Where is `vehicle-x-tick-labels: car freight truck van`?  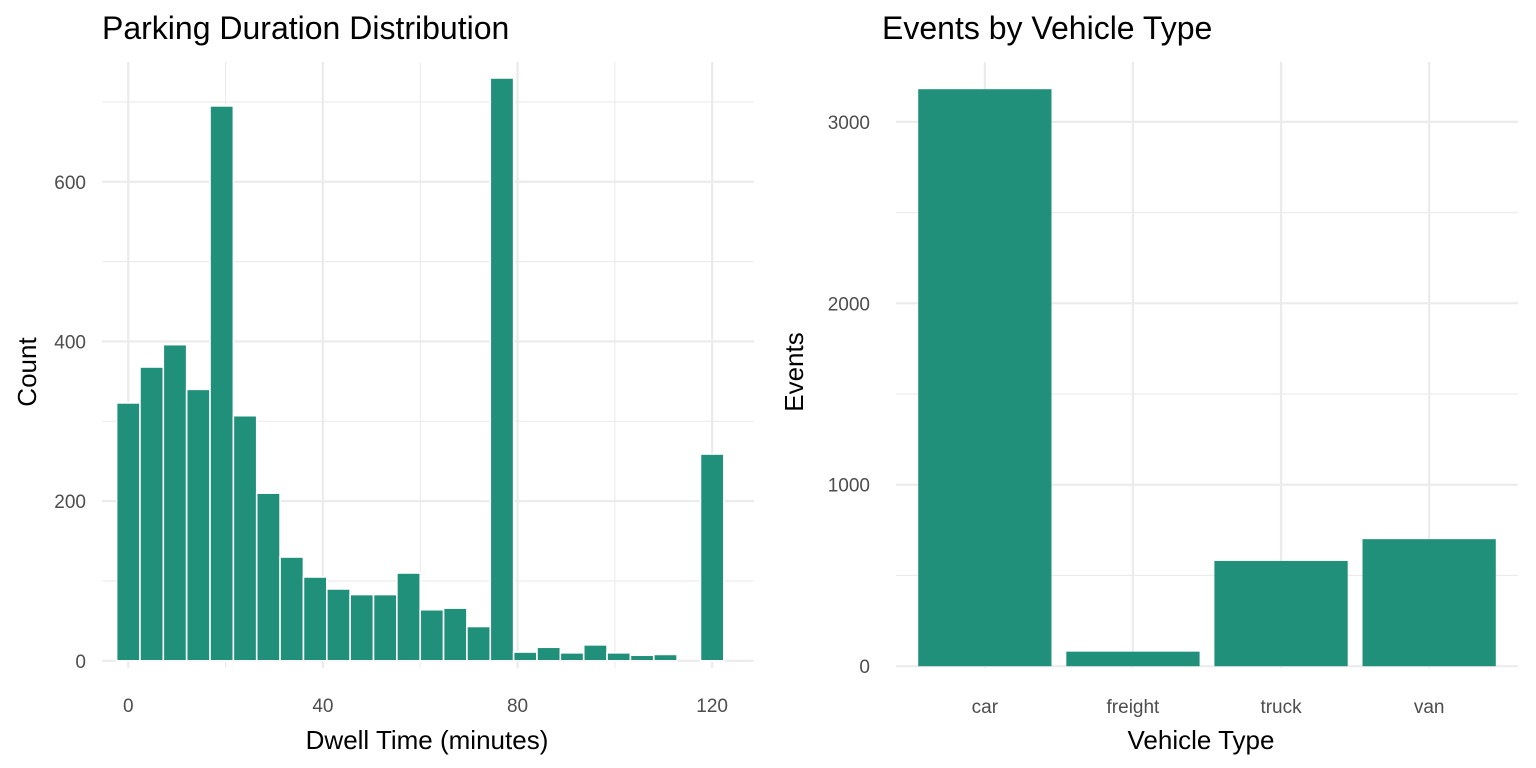
vehicle-x-tick-labels: car freight truck van is located at coordinates (1208, 707).